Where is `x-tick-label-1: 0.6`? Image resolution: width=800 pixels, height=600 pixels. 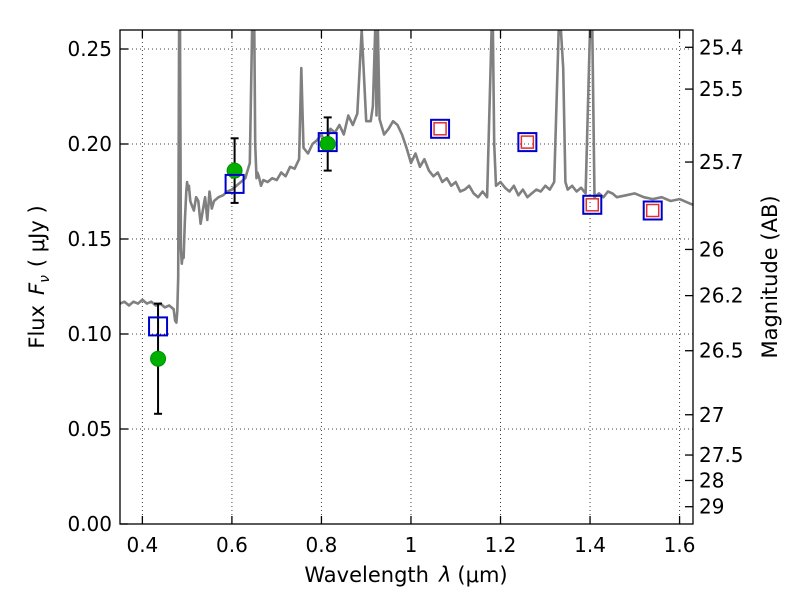
x-tick-label-1: 0.6 is located at coordinates (232, 545).